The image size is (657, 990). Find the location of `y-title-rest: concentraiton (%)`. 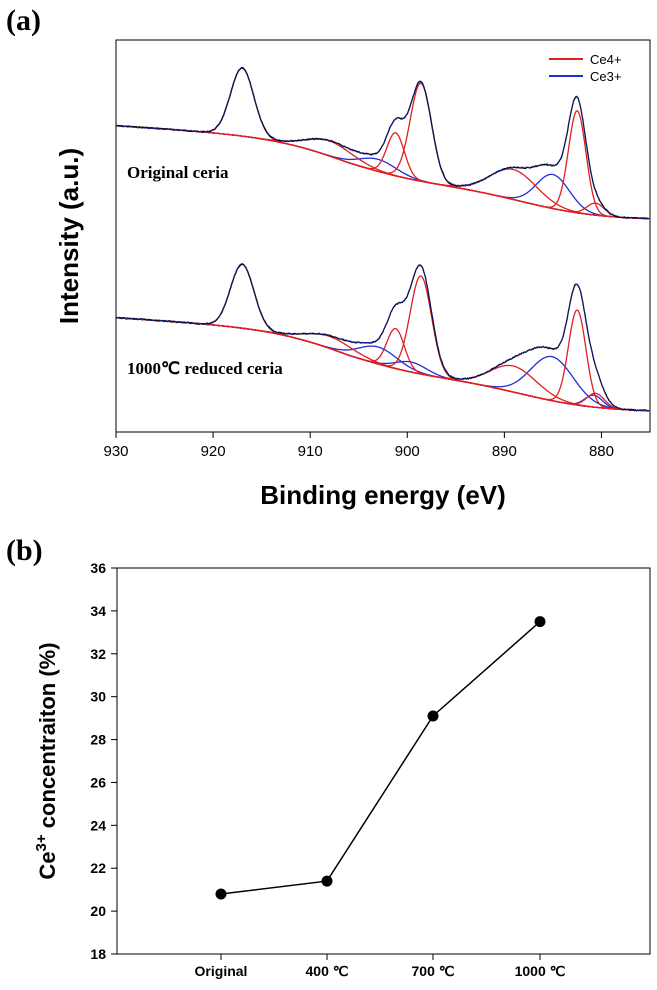

y-title-rest: concentraiton (%) is located at coordinates (47, 738).